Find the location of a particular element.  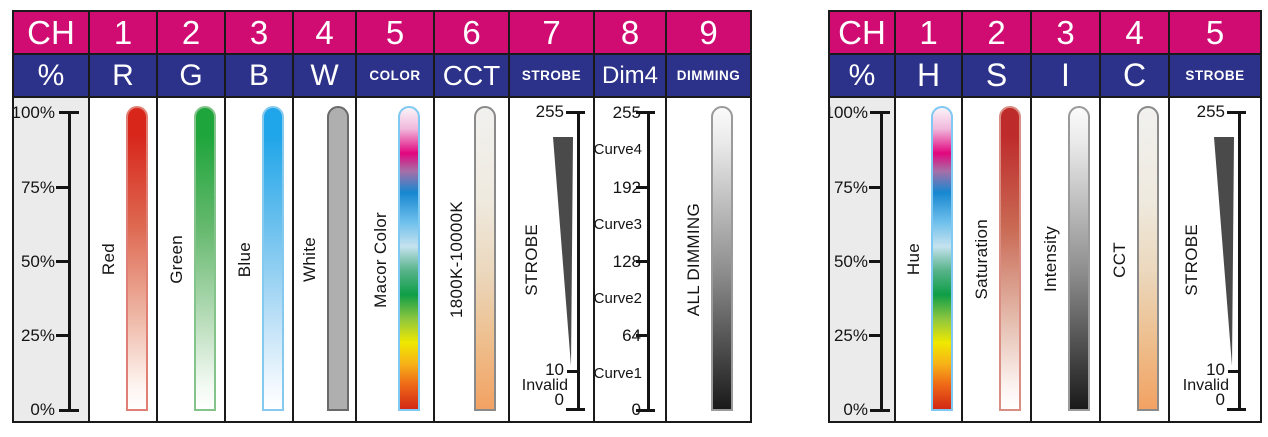

strobe-wedge-label: STROBE is located at coordinates (531, 259).